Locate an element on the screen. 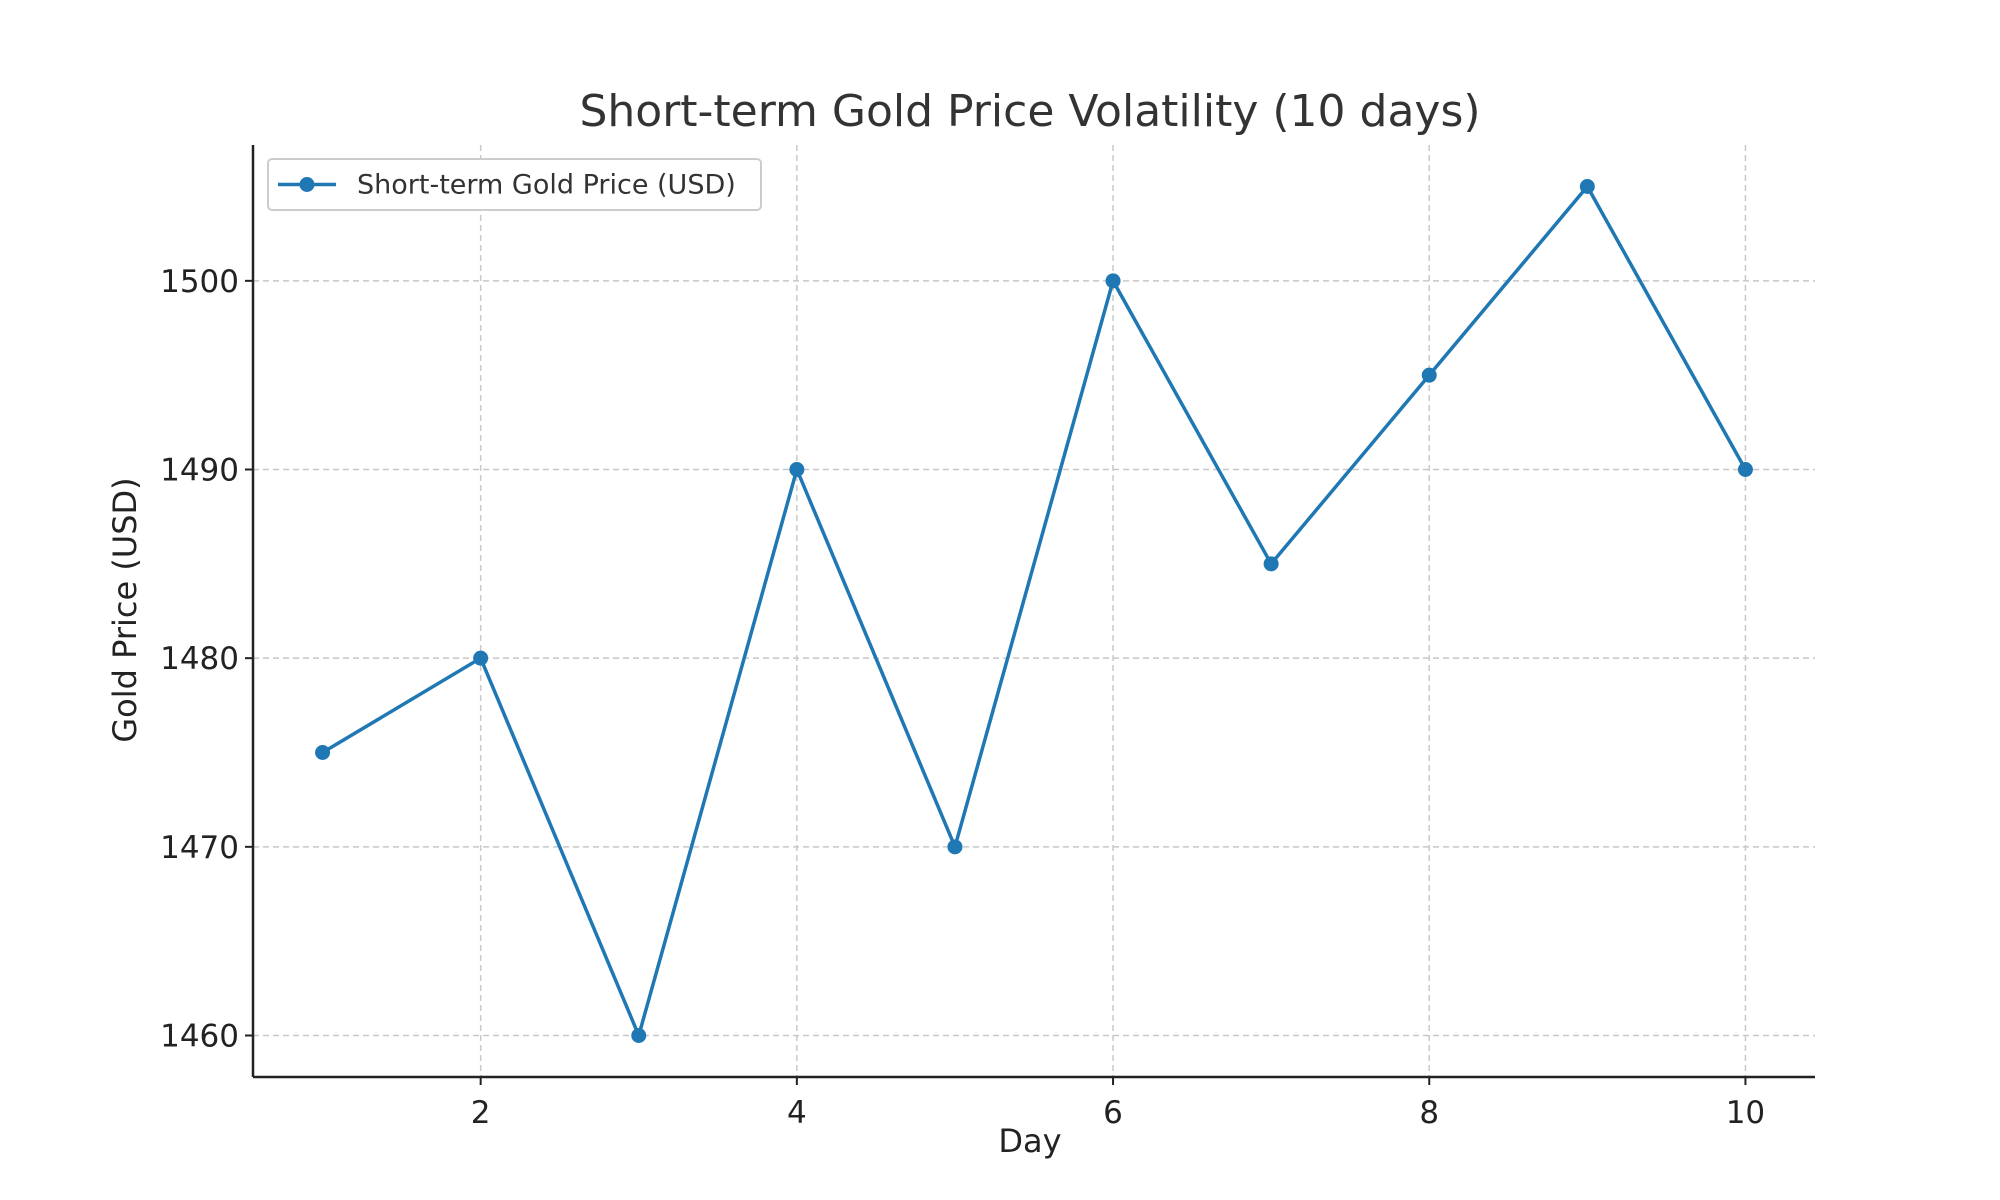 The image size is (2000, 1200). y-tick-label: 1460 is located at coordinates (199, 1036).